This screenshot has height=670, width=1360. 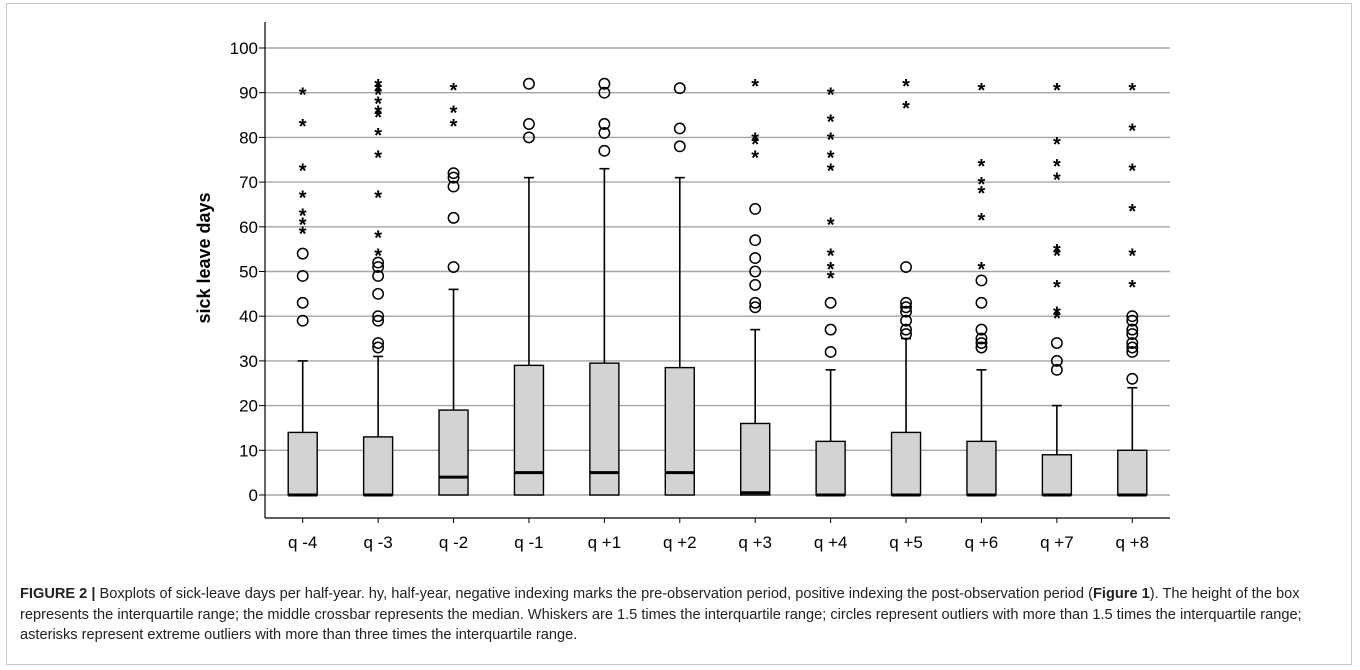 What do you see at coordinates (248, 450) in the screenshot?
I see `y-tick-label: 10` at bounding box center [248, 450].